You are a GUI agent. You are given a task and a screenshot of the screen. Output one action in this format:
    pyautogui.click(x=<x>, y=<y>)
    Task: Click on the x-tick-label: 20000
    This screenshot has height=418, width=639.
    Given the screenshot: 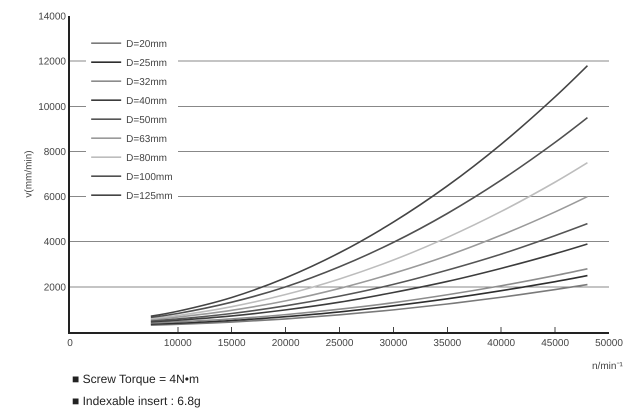 What is the action you would take?
    pyautogui.click(x=286, y=343)
    